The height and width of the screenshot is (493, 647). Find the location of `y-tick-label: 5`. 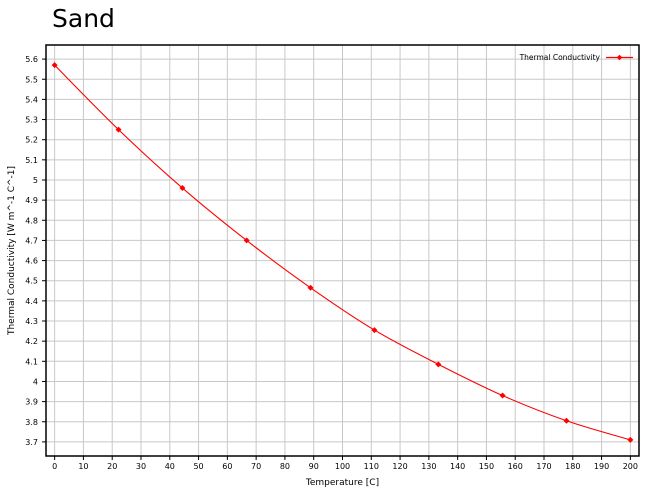

y-tick-label: 5 is located at coordinates (35, 180).